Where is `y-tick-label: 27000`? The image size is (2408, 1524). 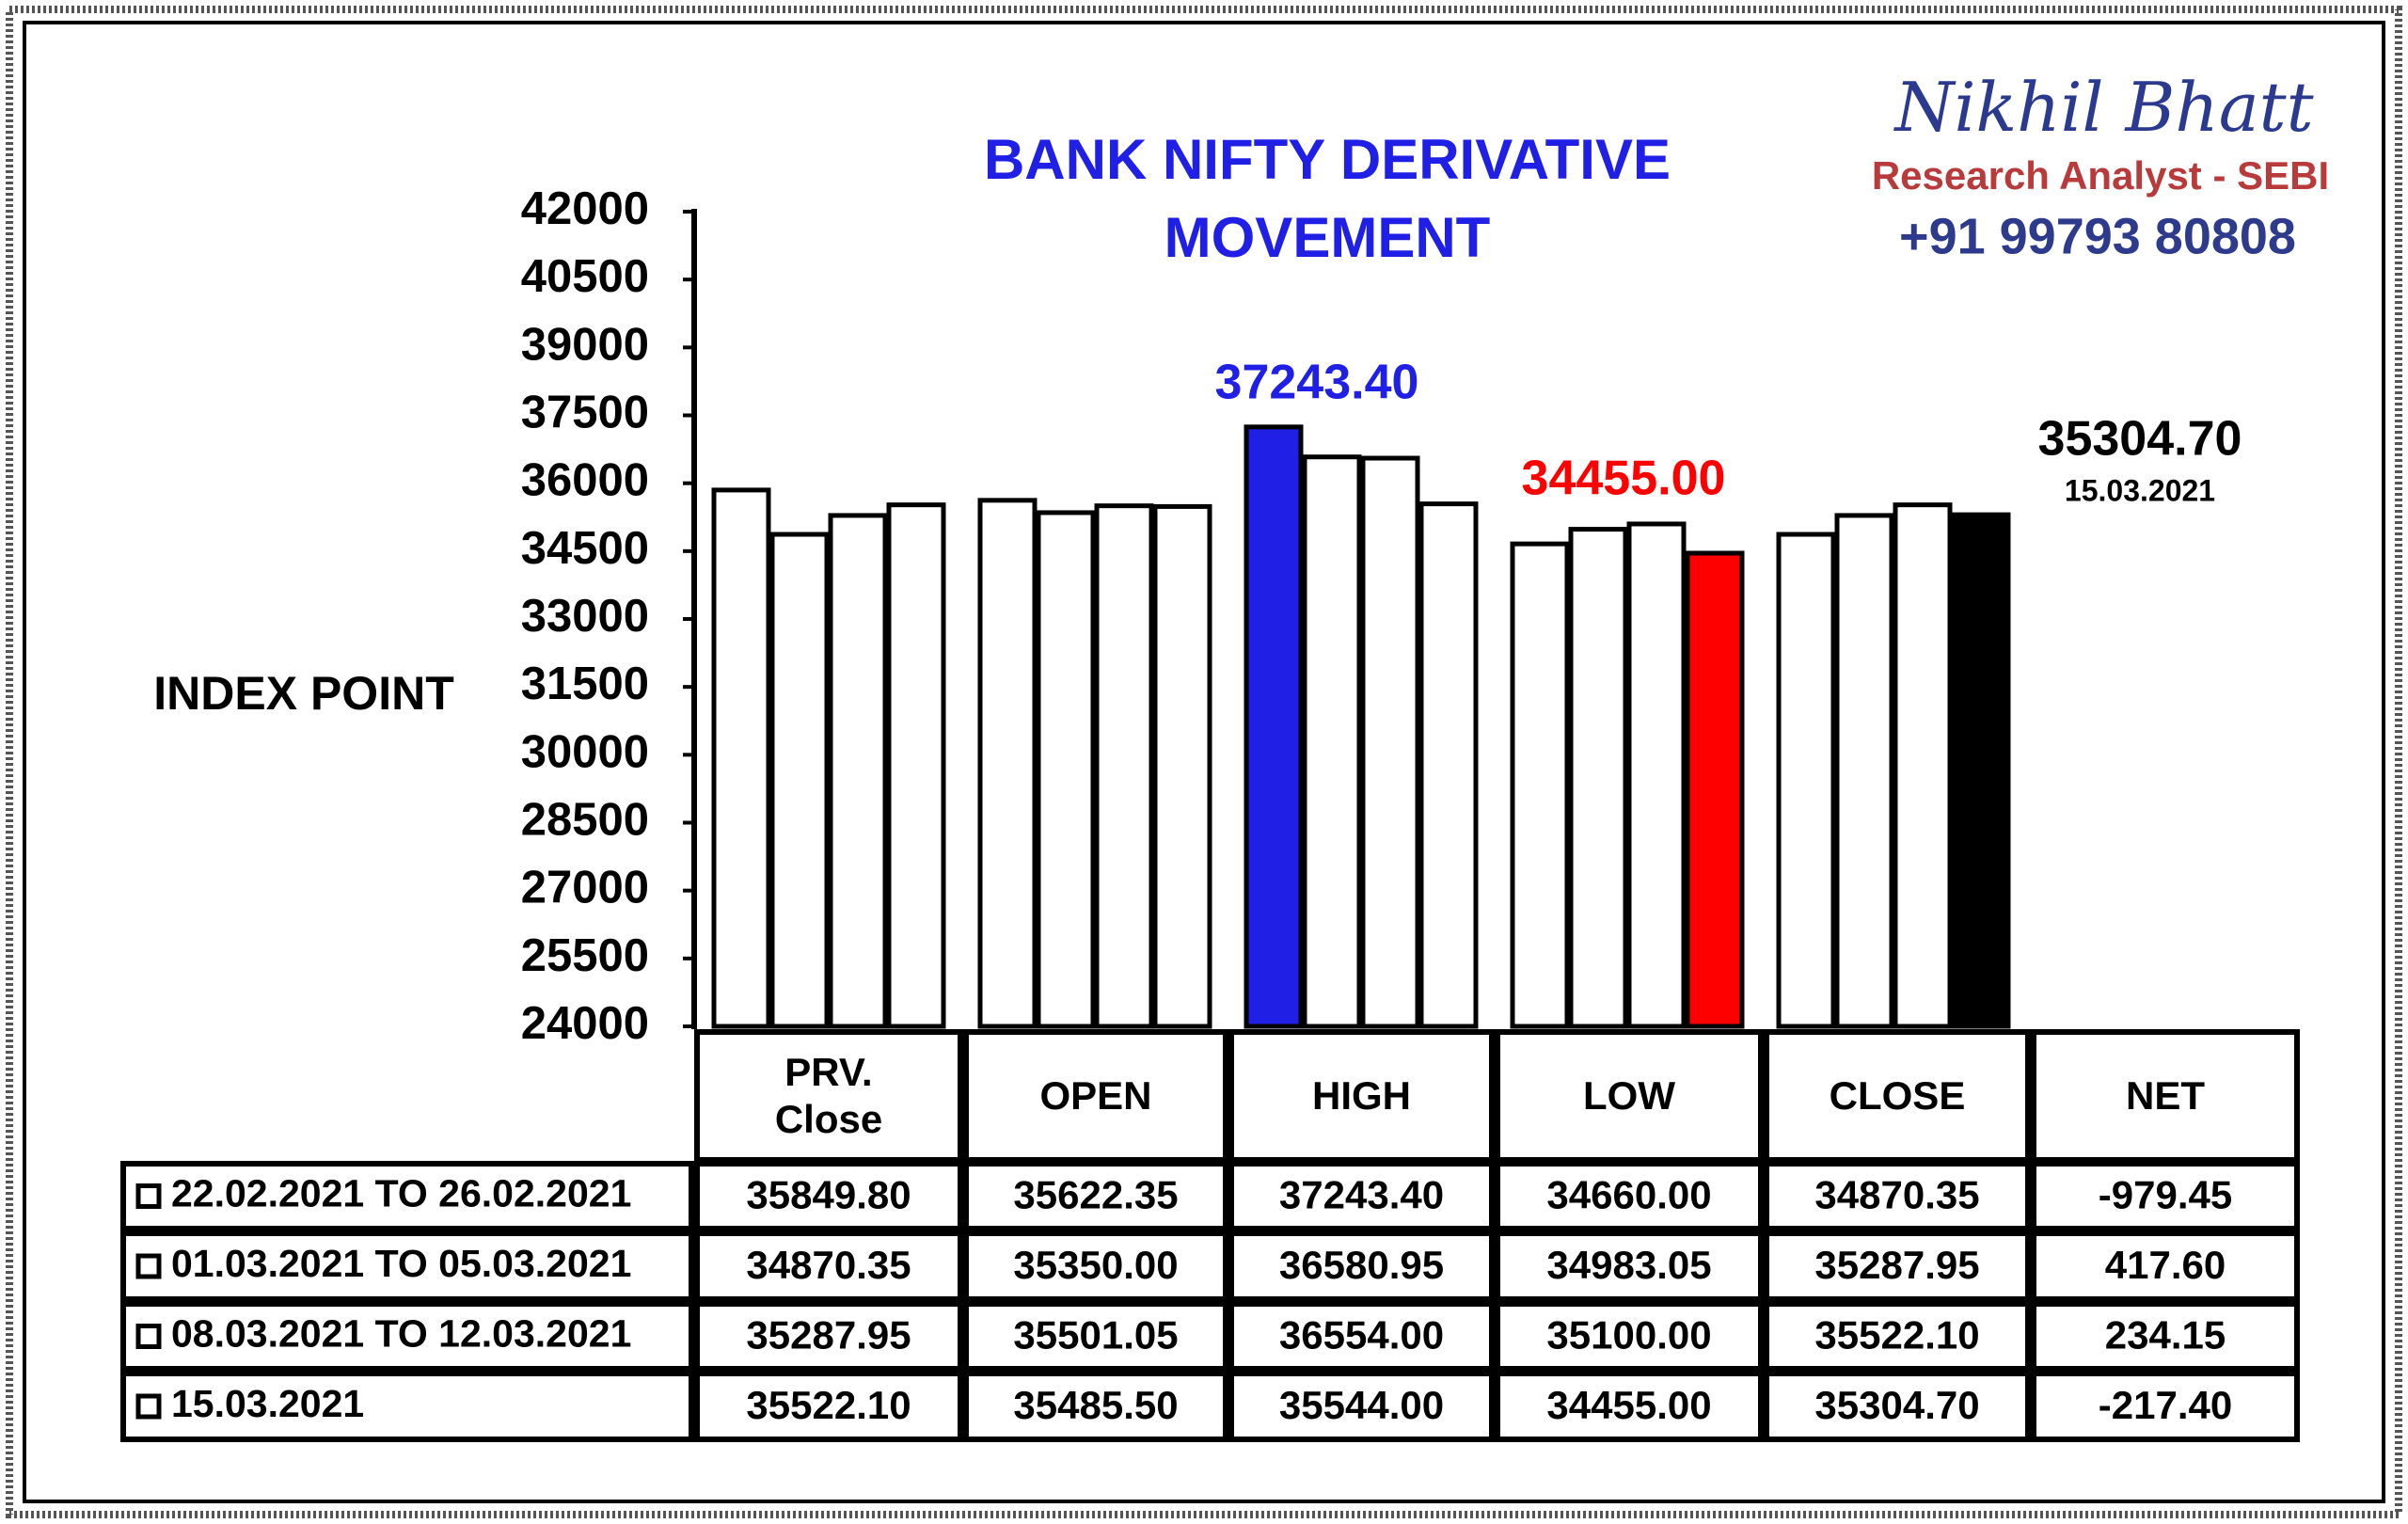
y-tick-label: 27000 is located at coordinates (585, 888).